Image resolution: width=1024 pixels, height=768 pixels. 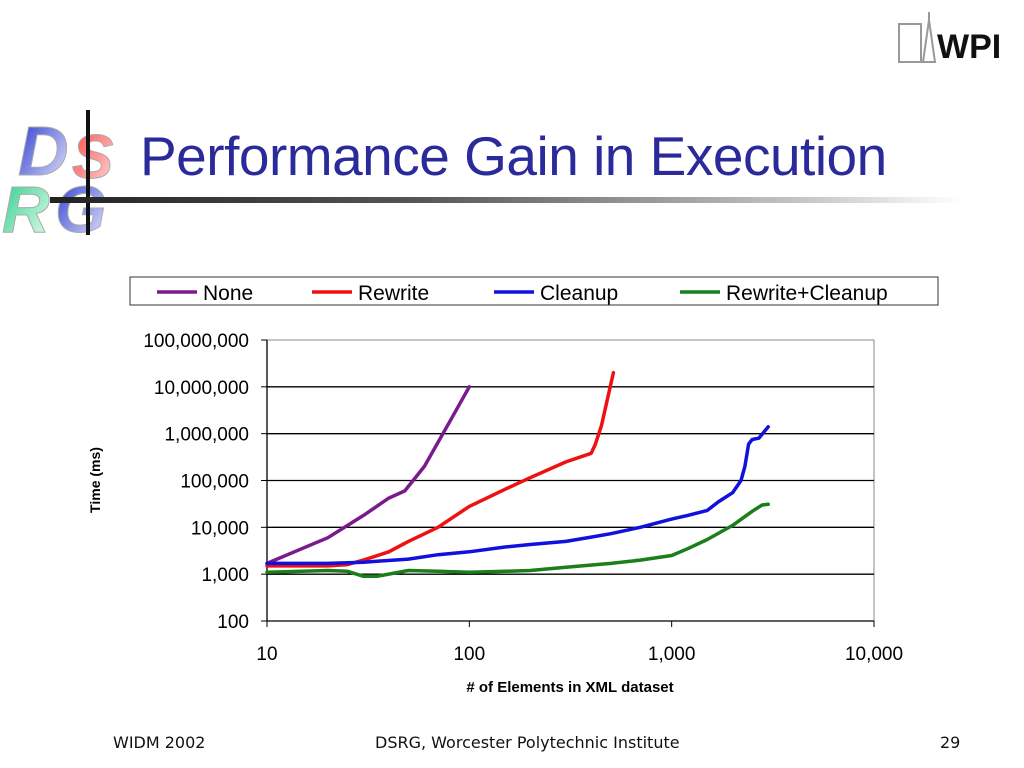 What do you see at coordinates (505, 200) in the screenshot?
I see `title-divider` at bounding box center [505, 200].